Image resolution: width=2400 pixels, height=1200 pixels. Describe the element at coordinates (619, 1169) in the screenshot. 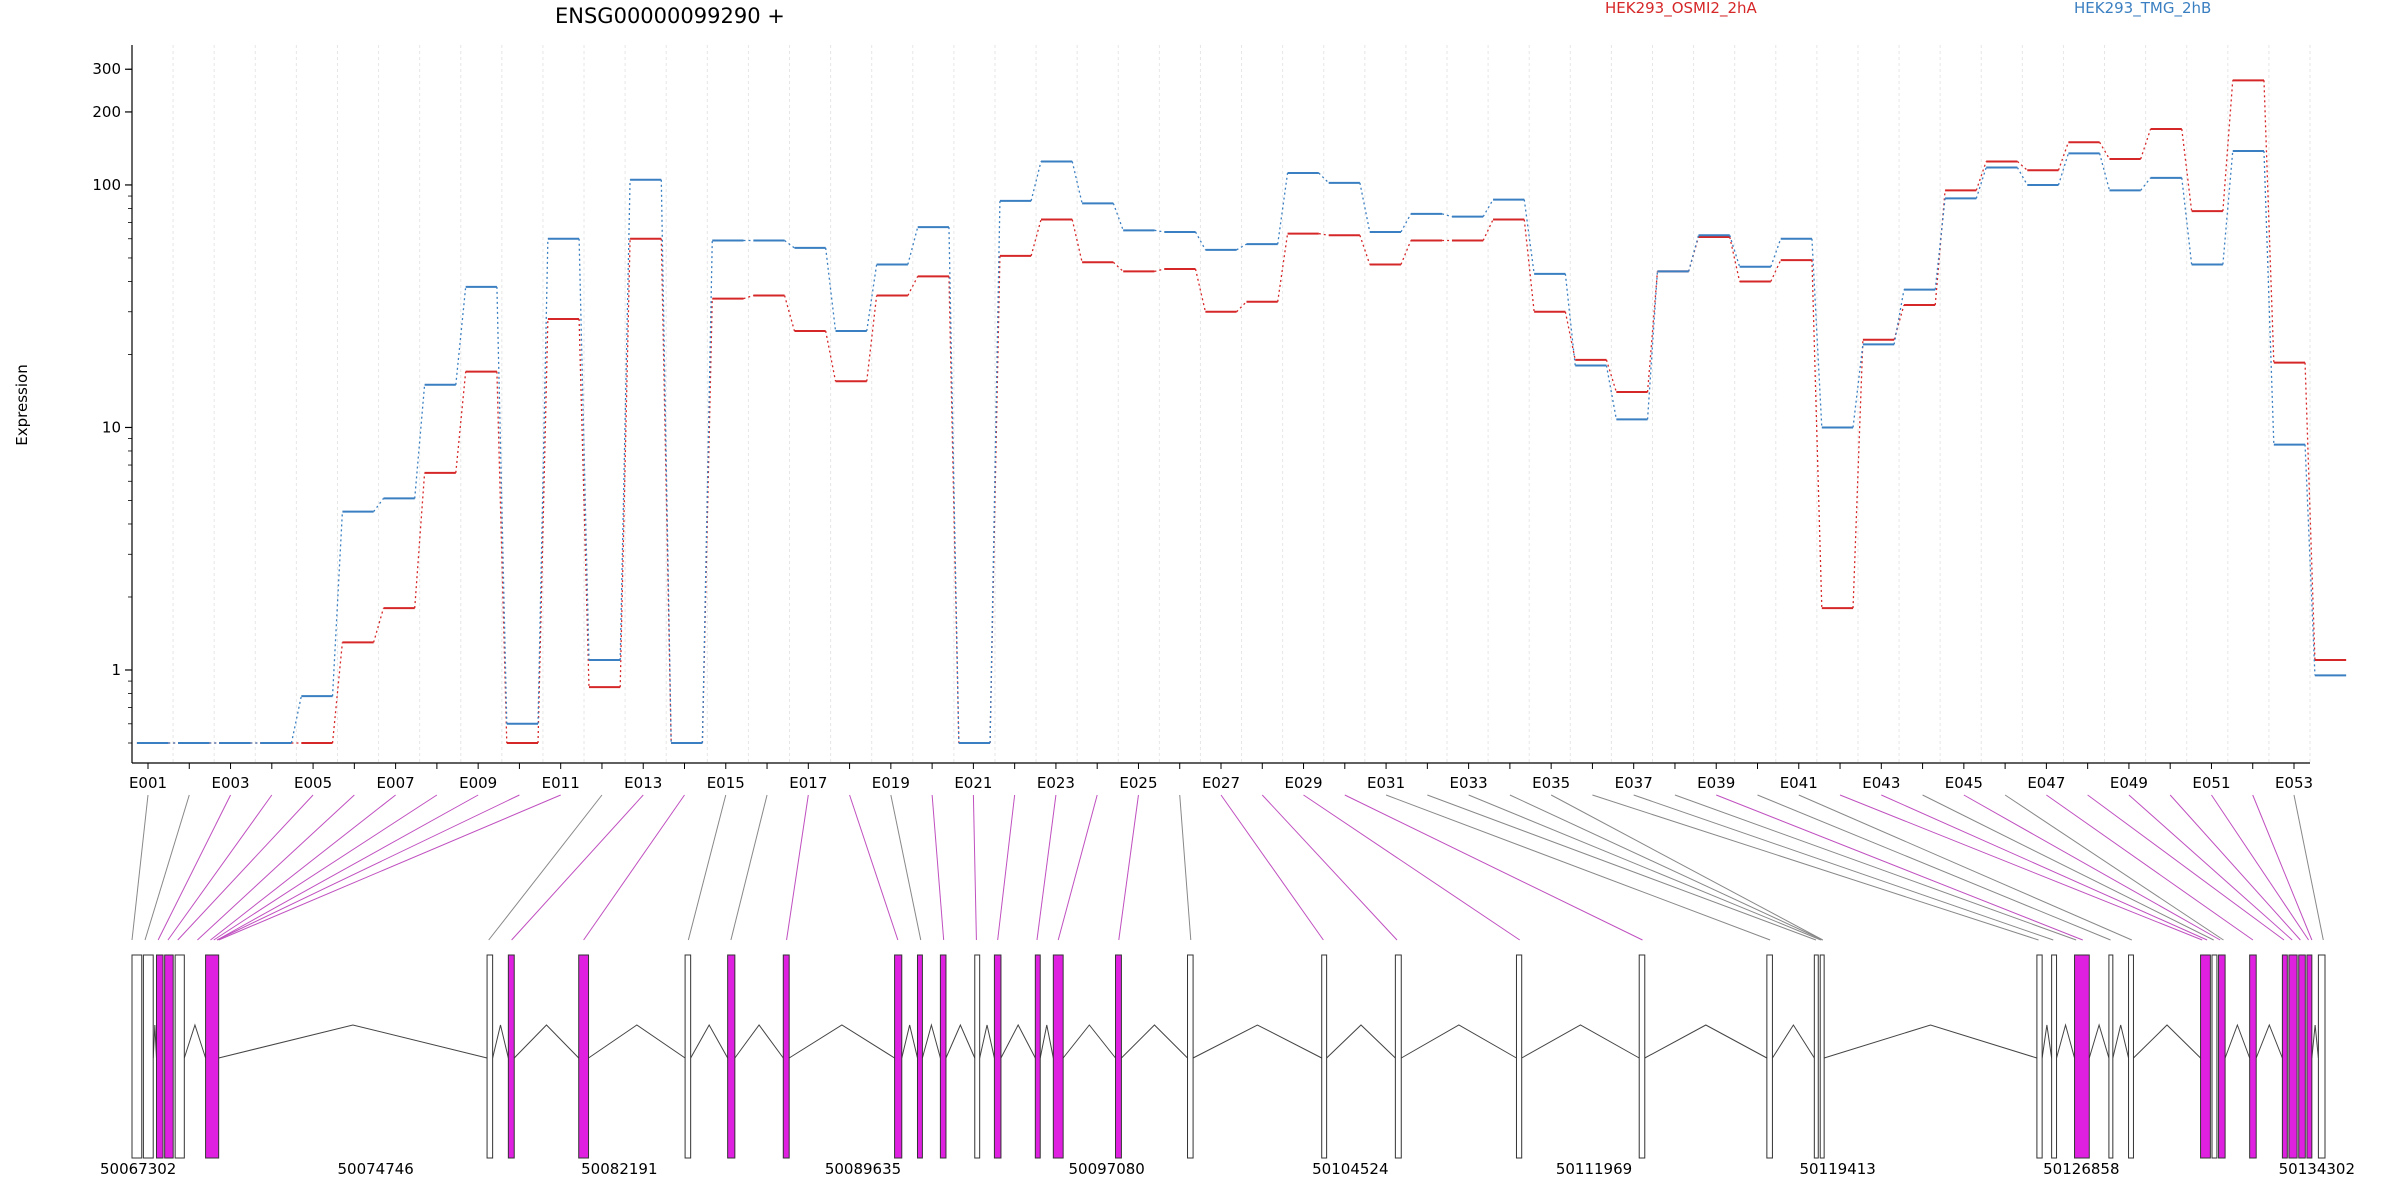

I see `genomic-coordinate-label: 50082191` at that location.